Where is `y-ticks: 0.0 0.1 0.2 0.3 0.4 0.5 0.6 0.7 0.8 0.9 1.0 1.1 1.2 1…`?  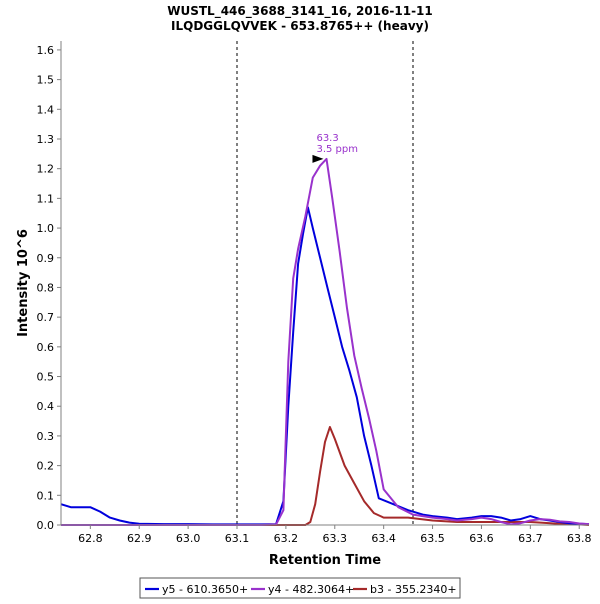
y-ticks: 0.0 0.1 0.2 0.3 0.4 0.5 0.6 0.7 0.8 0.9 1.0 1.1 1.2 1… is located at coordinates (49, 288).